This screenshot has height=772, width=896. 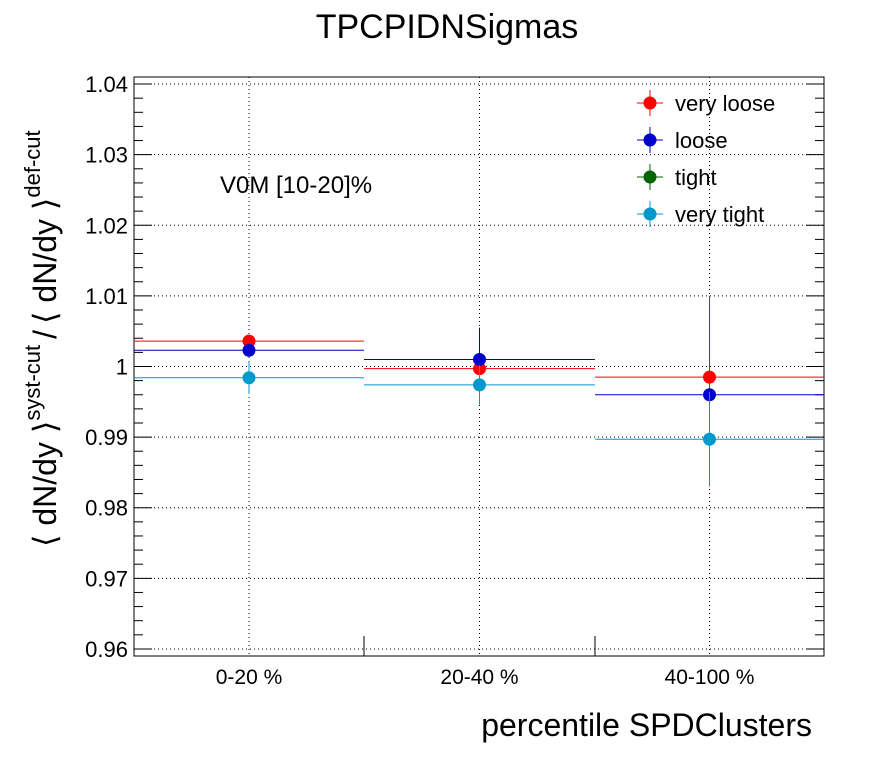 What do you see at coordinates (122, 367) in the screenshot?
I see `y-tick-label: 1` at bounding box center [122, 367].